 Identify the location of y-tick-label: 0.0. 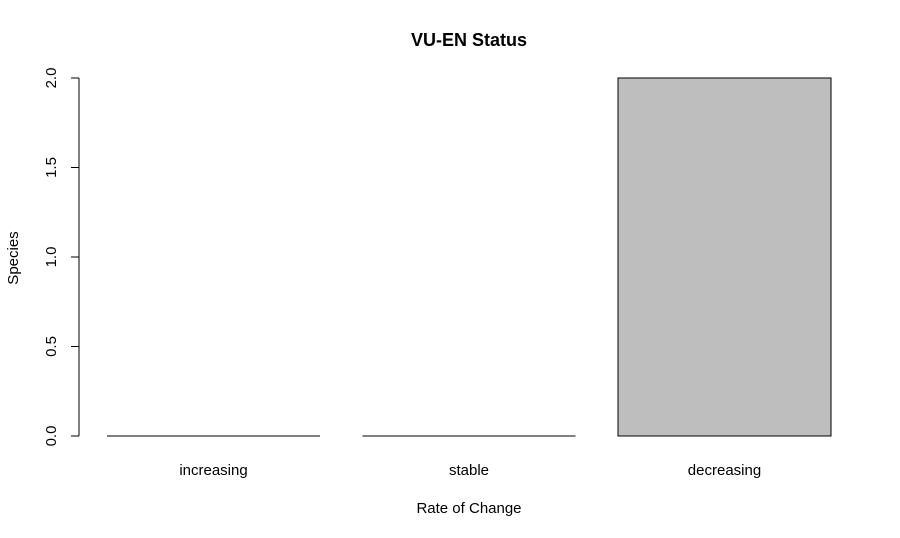
(51, 436).